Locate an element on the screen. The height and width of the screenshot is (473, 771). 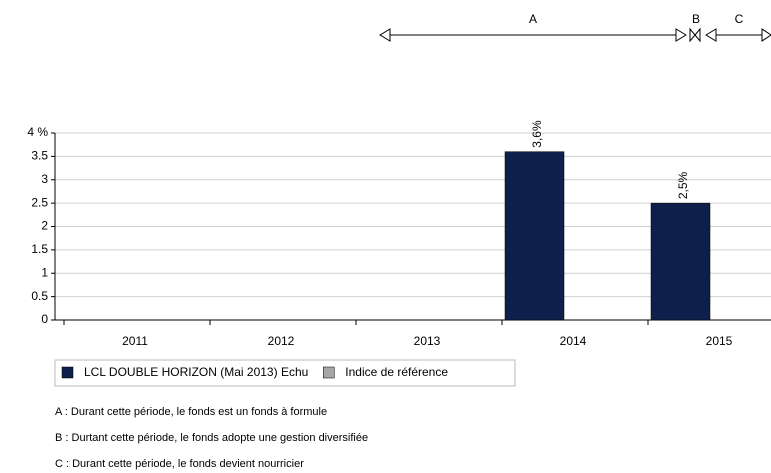
x-tick-label: 2014 is located at coordinates (573, 341).